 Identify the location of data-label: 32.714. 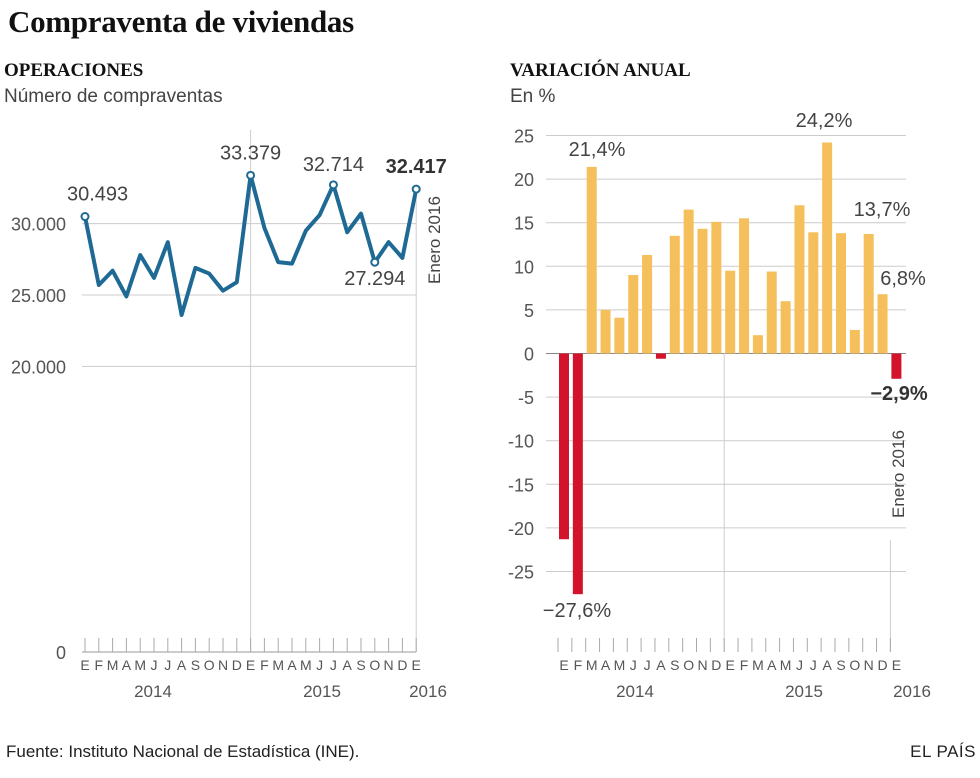
(333, 165).